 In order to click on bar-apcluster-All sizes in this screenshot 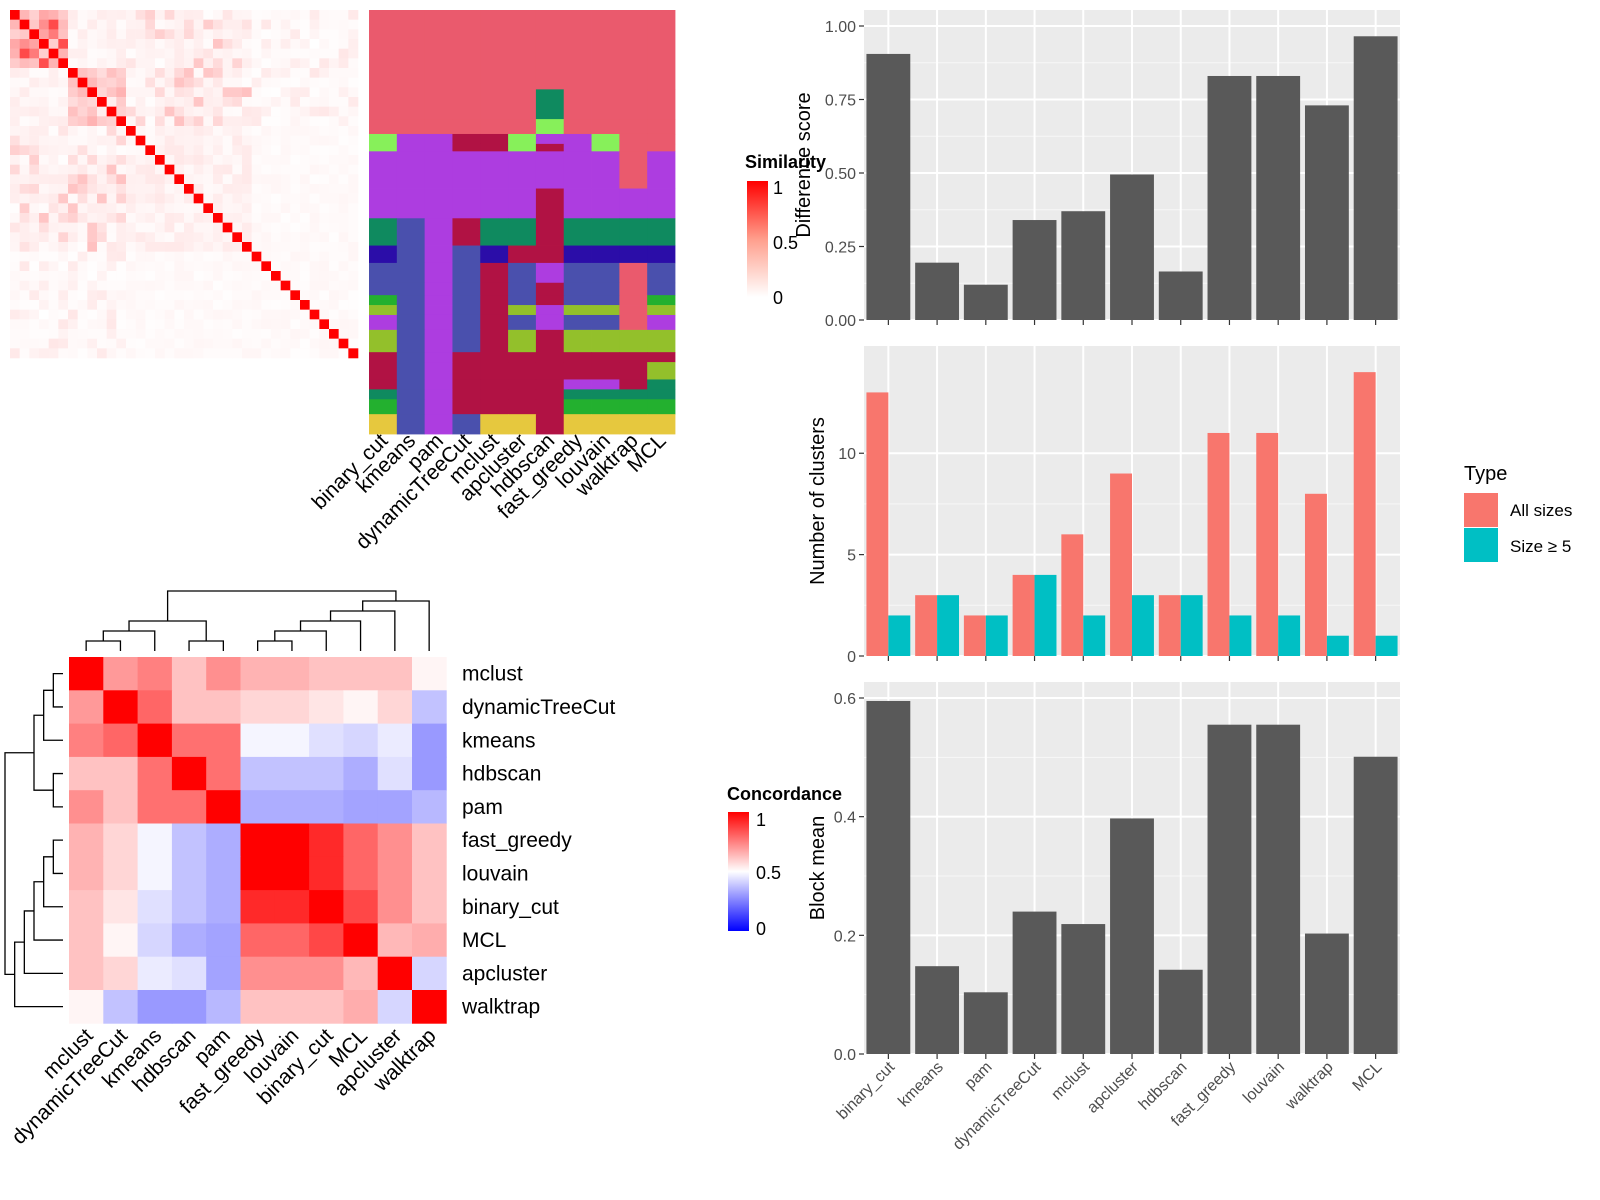, I will do `click(1121, 564)`.